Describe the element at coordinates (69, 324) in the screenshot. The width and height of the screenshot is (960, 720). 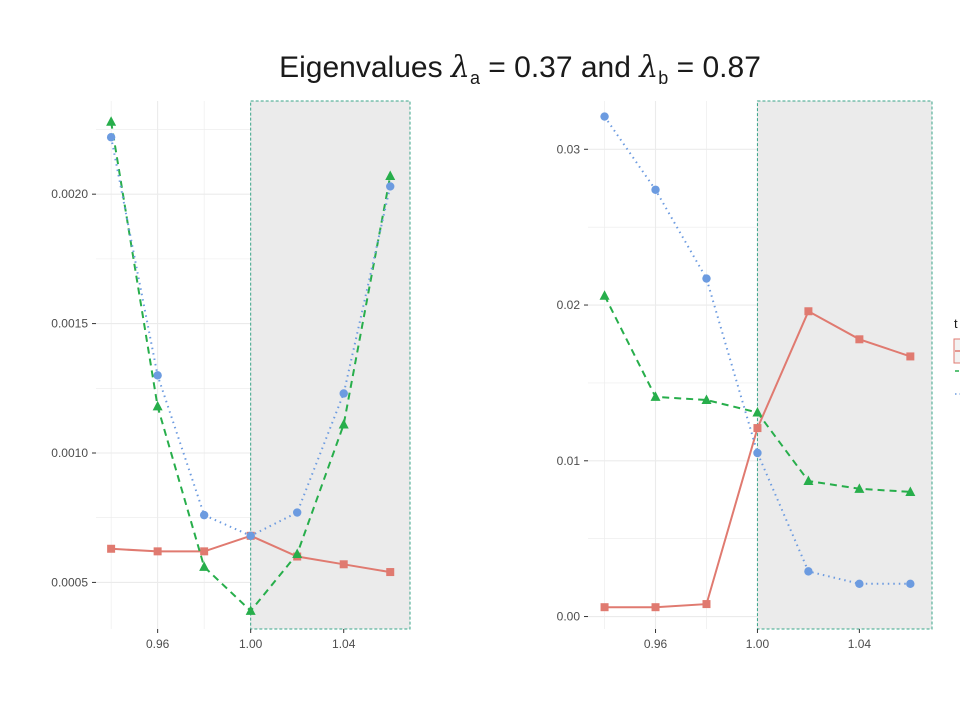
I see `left-y-tick-label: 0.0015` at that location.